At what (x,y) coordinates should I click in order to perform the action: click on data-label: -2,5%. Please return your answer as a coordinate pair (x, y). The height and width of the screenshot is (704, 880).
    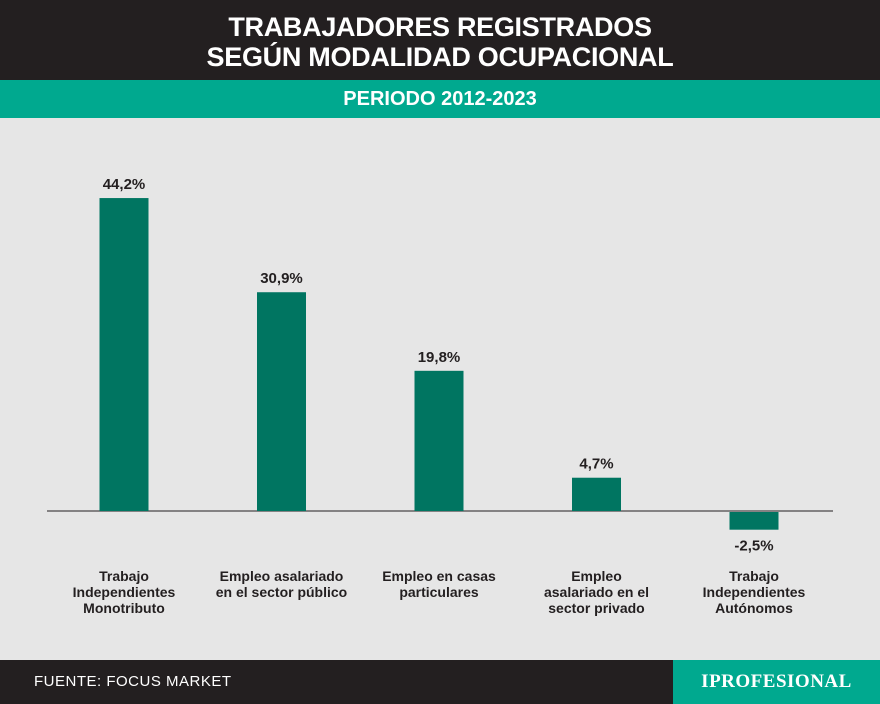
    Looking at the image, I should click on (753, 546).